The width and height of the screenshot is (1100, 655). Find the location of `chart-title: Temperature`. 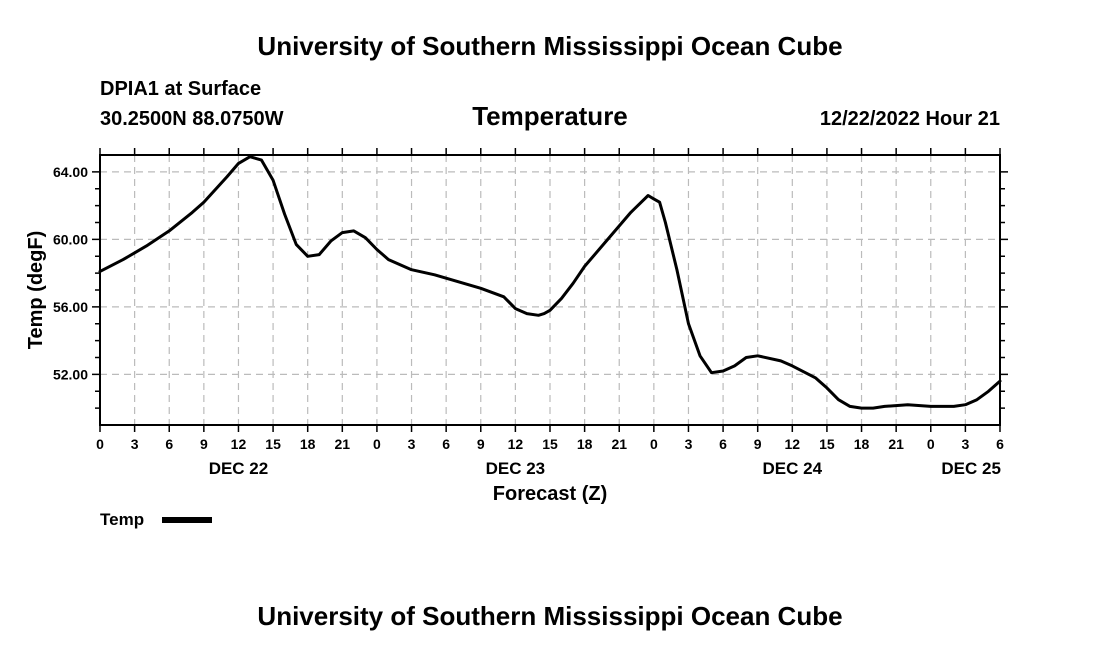

chart-title: Temperature is located at coordinates (550, 116).